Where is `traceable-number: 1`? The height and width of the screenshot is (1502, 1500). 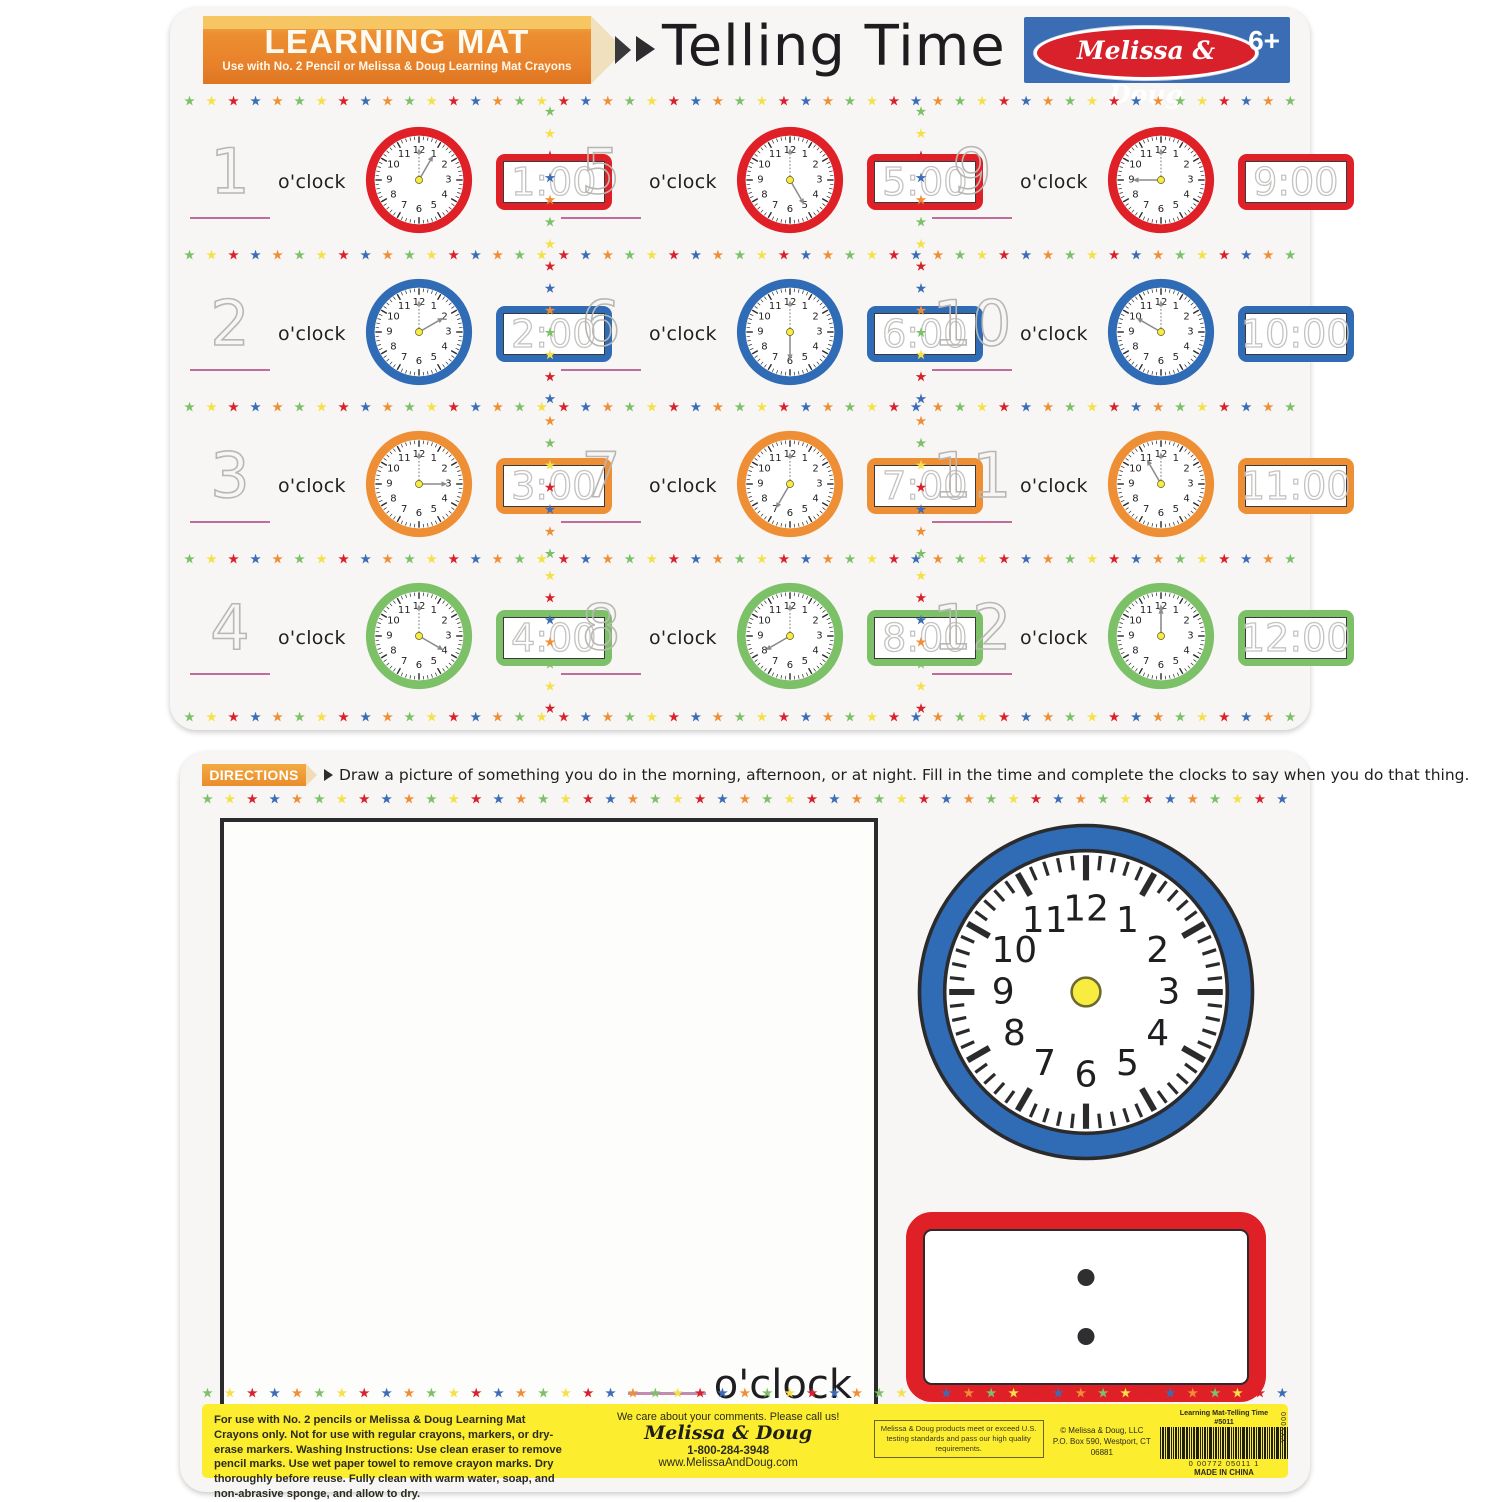
traceable-number: 1 is located at coordinates (230, 182).